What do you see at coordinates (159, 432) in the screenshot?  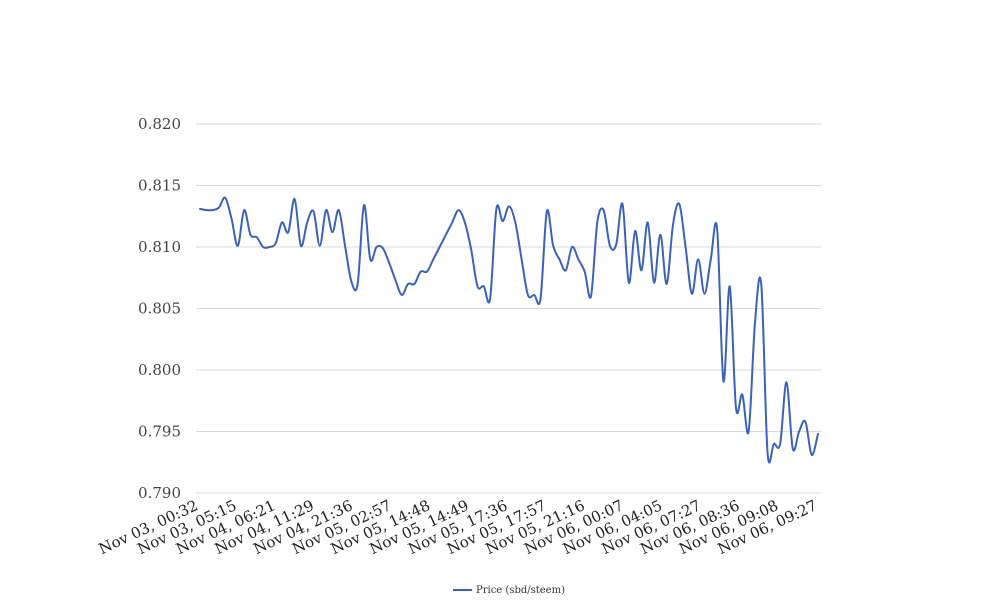 I see `y-tick-label: 0.795` at bounding box center [159, 432].